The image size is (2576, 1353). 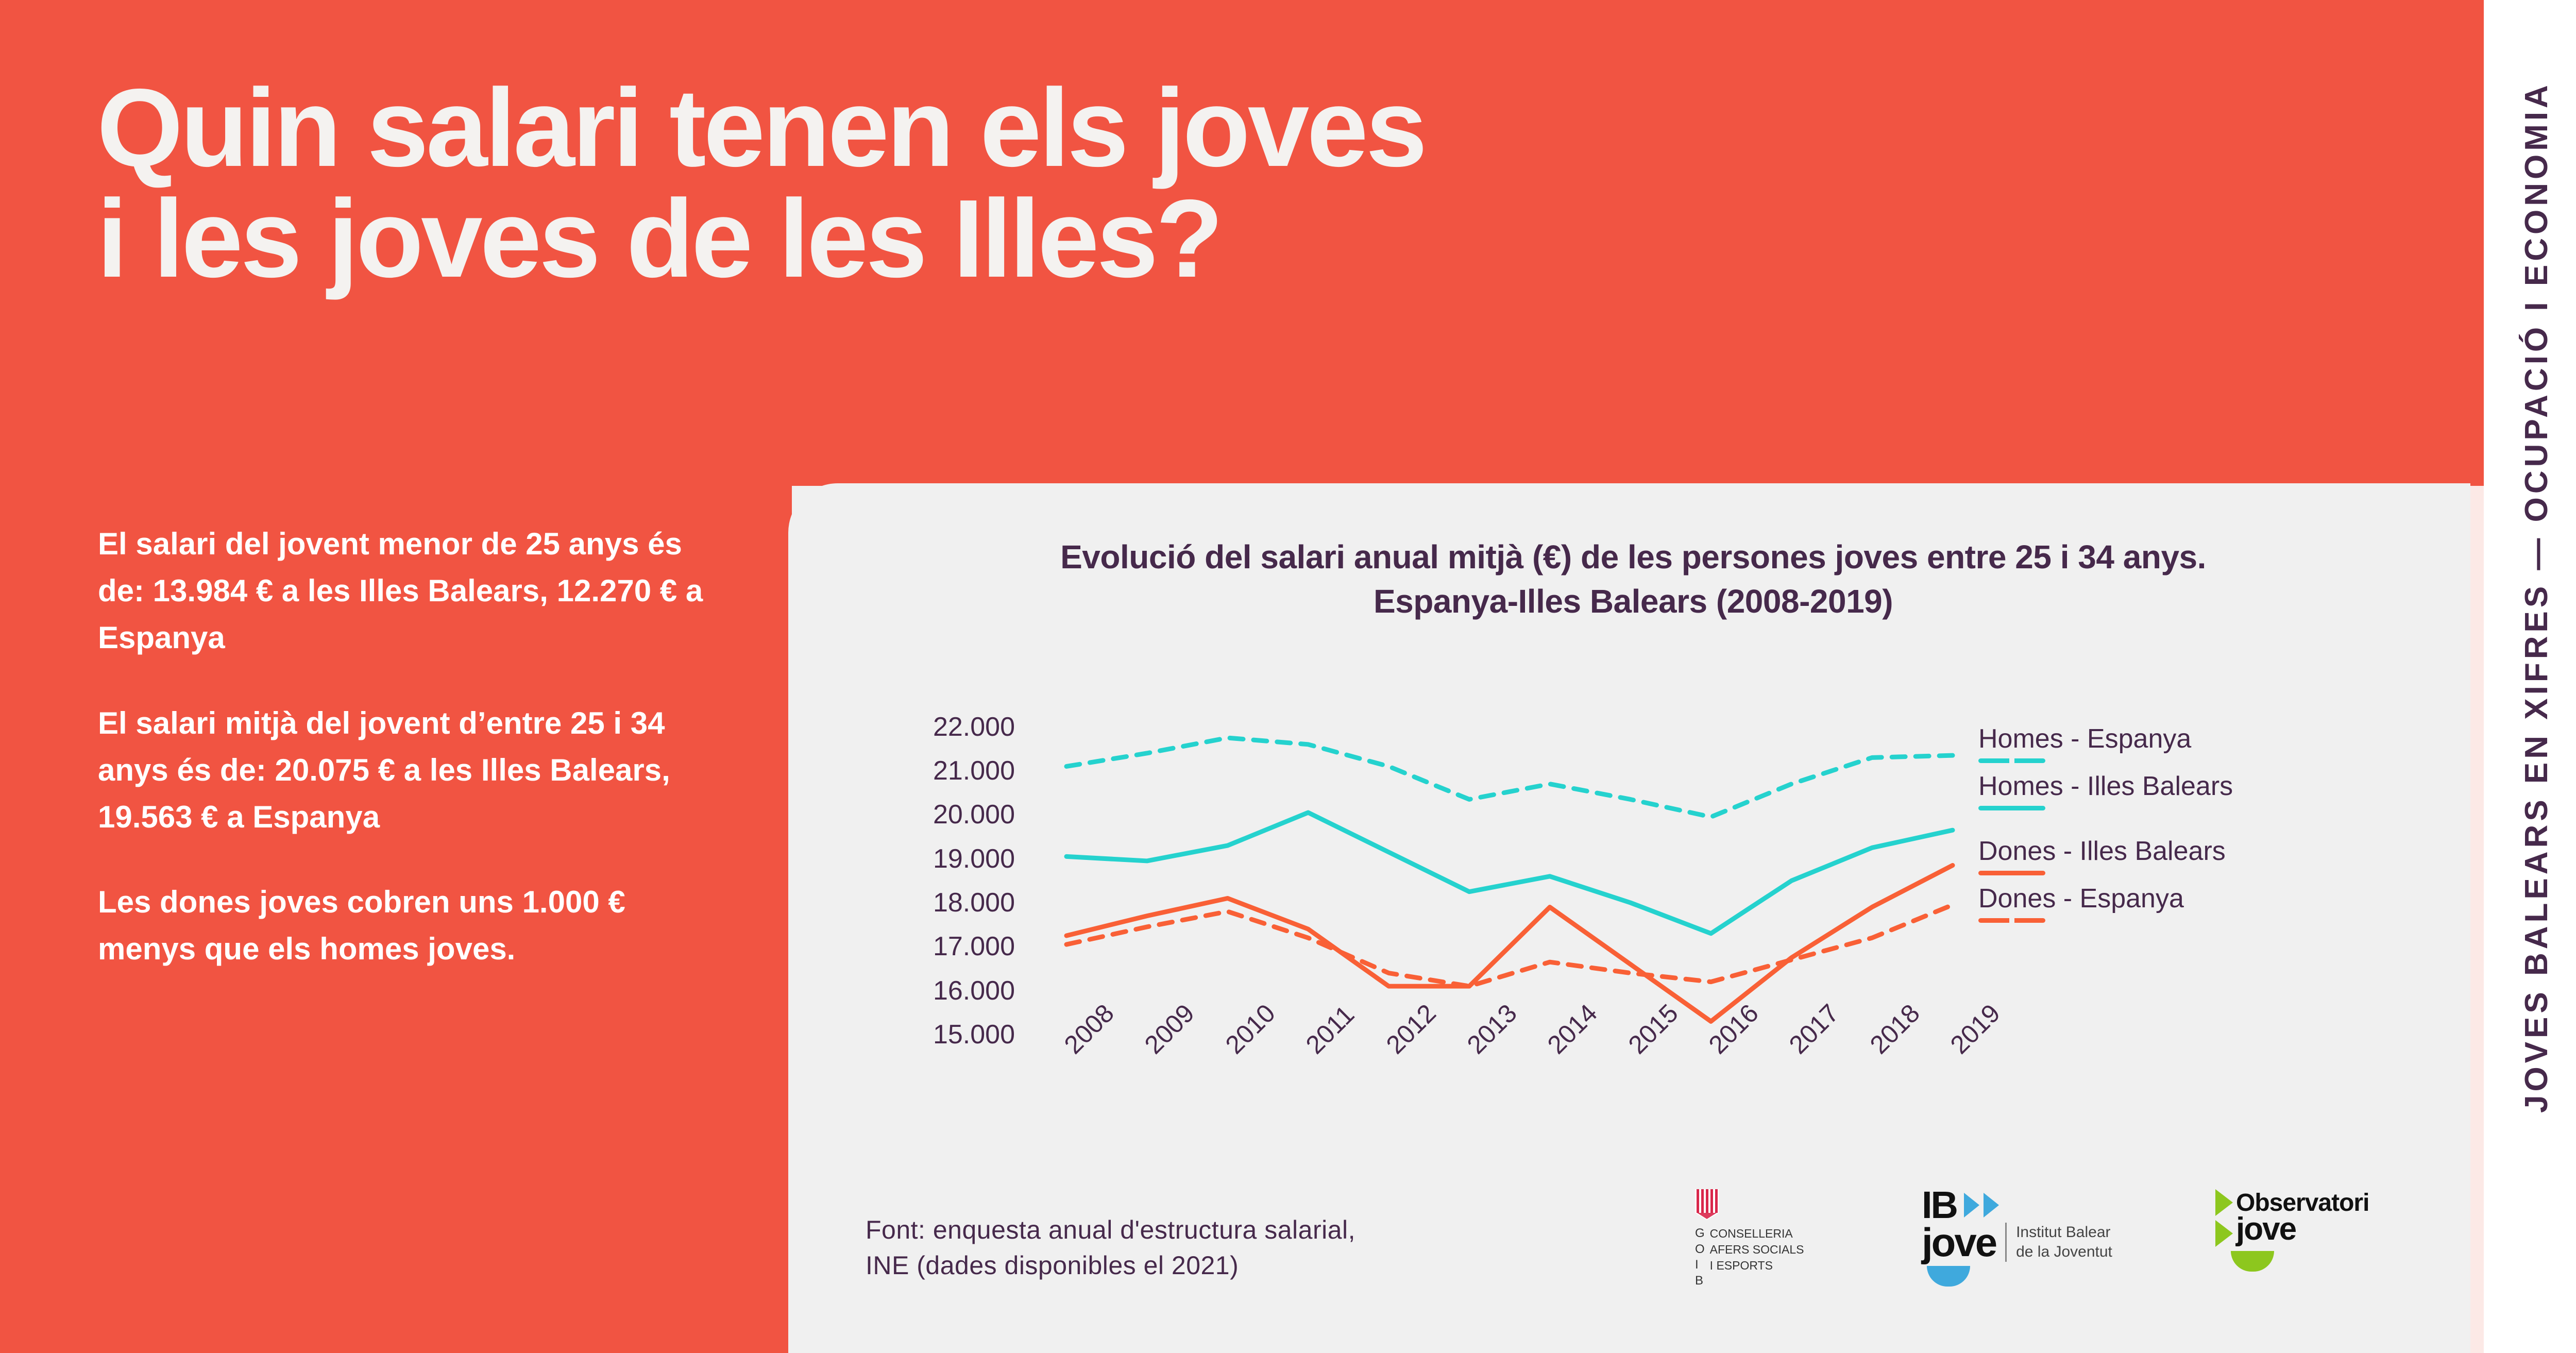 What do you see at coordinates (2081, 899) in the screenshot?
I see `legend-label-3: Dones - Espanya` at bounding box center [2081, 899].